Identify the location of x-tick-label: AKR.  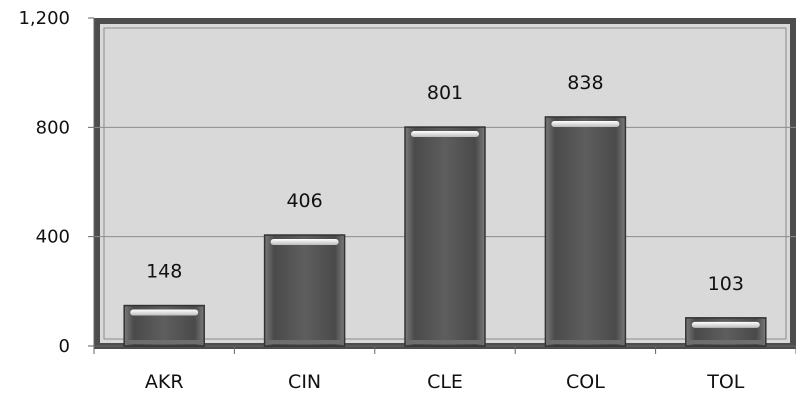
(164, 382).